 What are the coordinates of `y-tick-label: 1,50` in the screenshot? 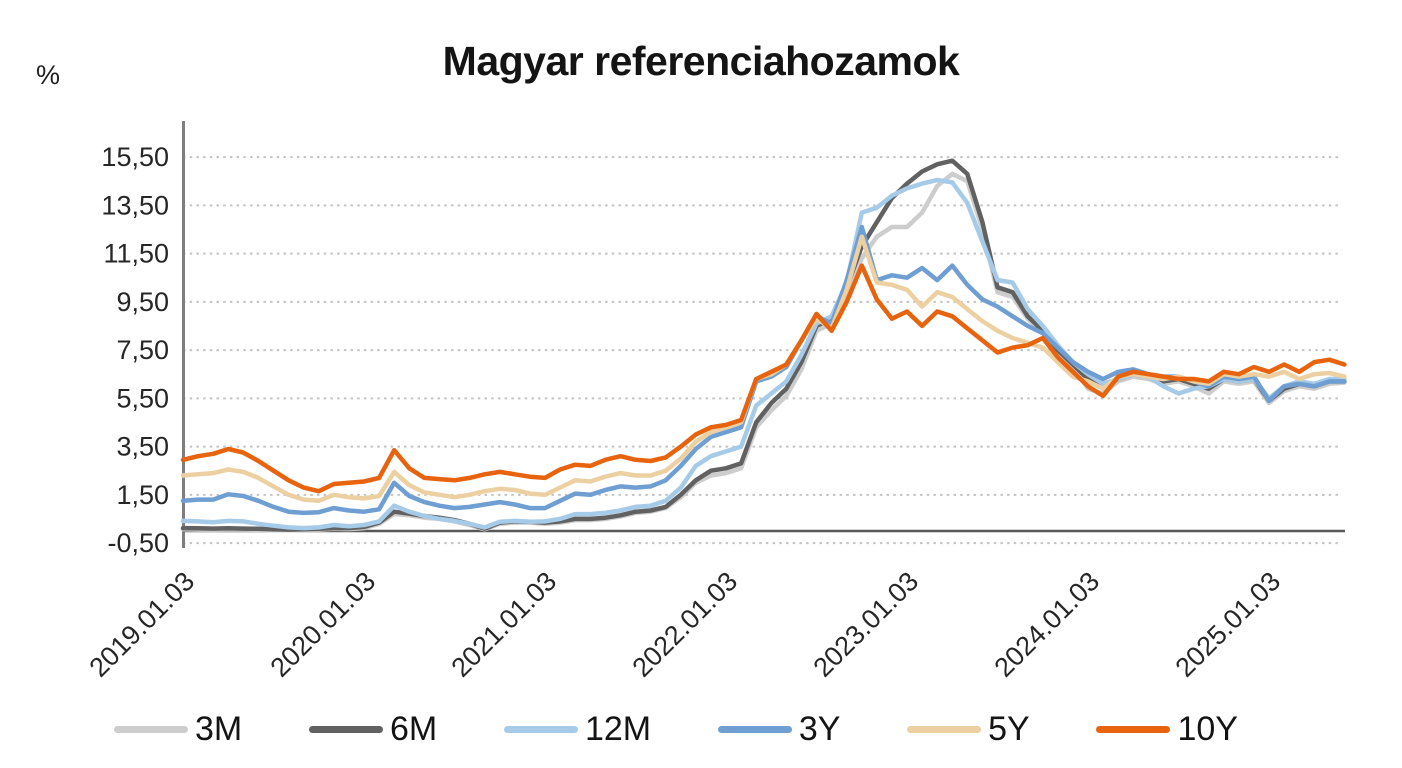 It's located at (142, 495).